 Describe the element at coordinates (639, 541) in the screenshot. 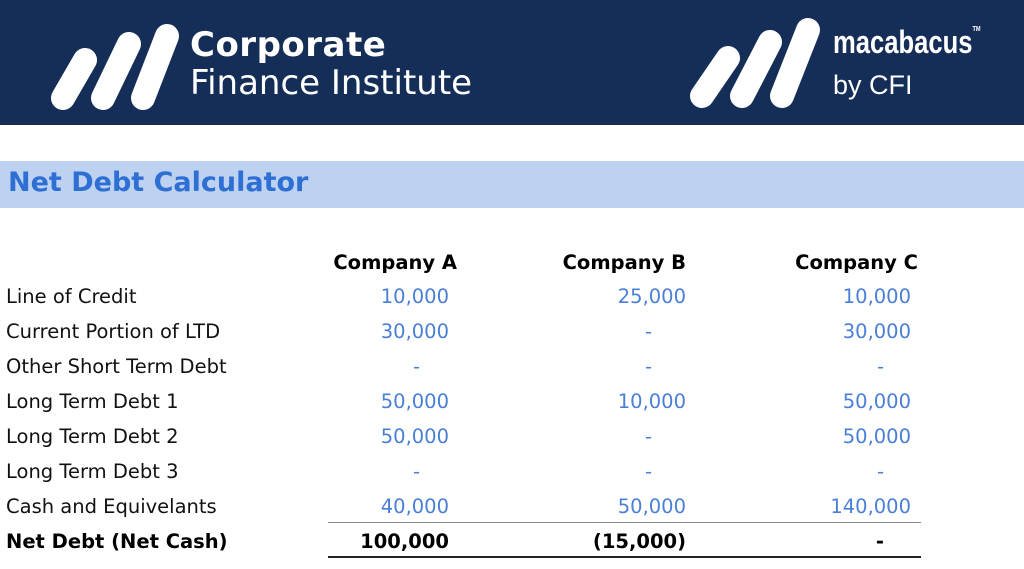

I see `total-value: (15,000)` at that location.